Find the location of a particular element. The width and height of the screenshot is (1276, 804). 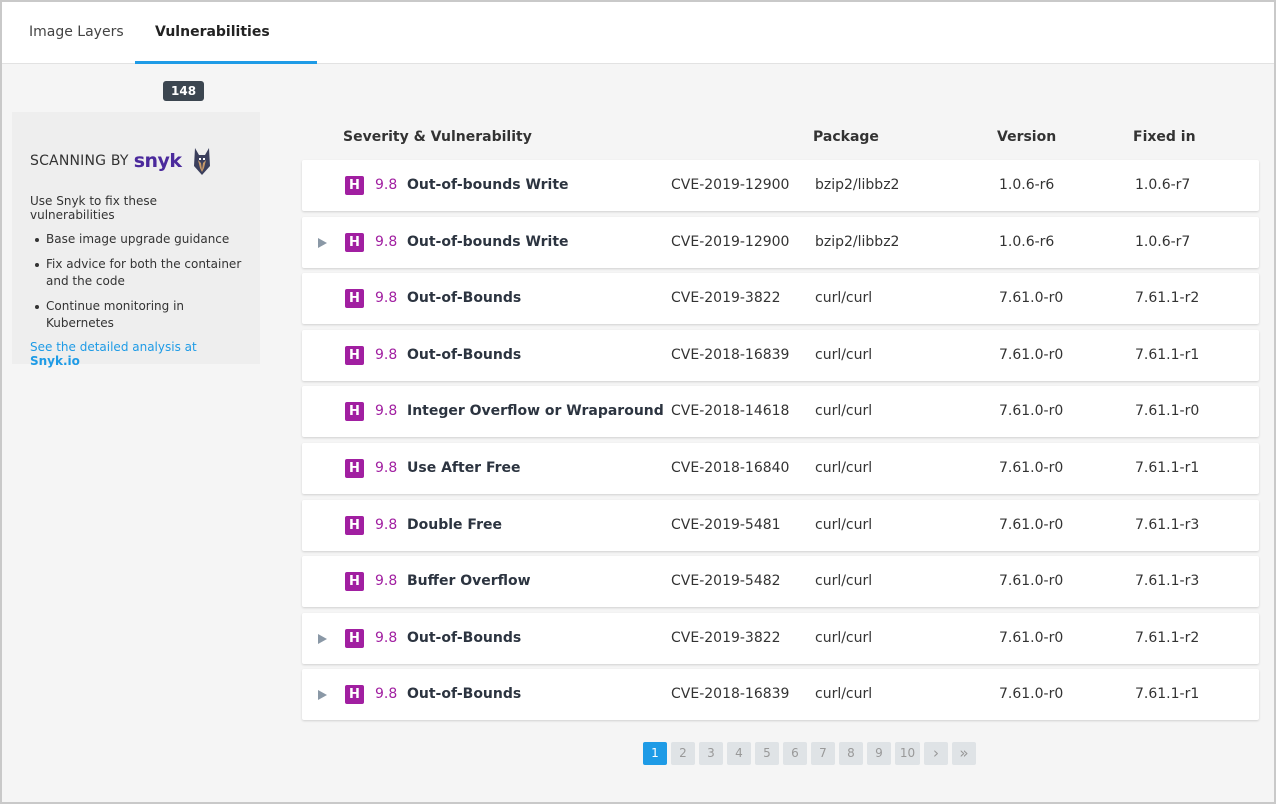

page-1-button: 1 is located at coordinates (655, 753).